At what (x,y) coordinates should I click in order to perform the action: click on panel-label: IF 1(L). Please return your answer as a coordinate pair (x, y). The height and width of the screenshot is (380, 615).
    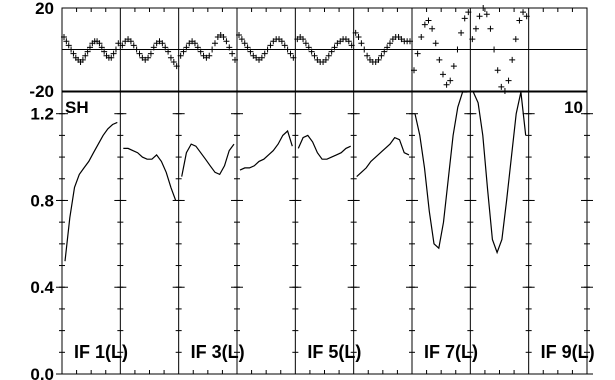
    Looking at the image, I should click on (101, 352).